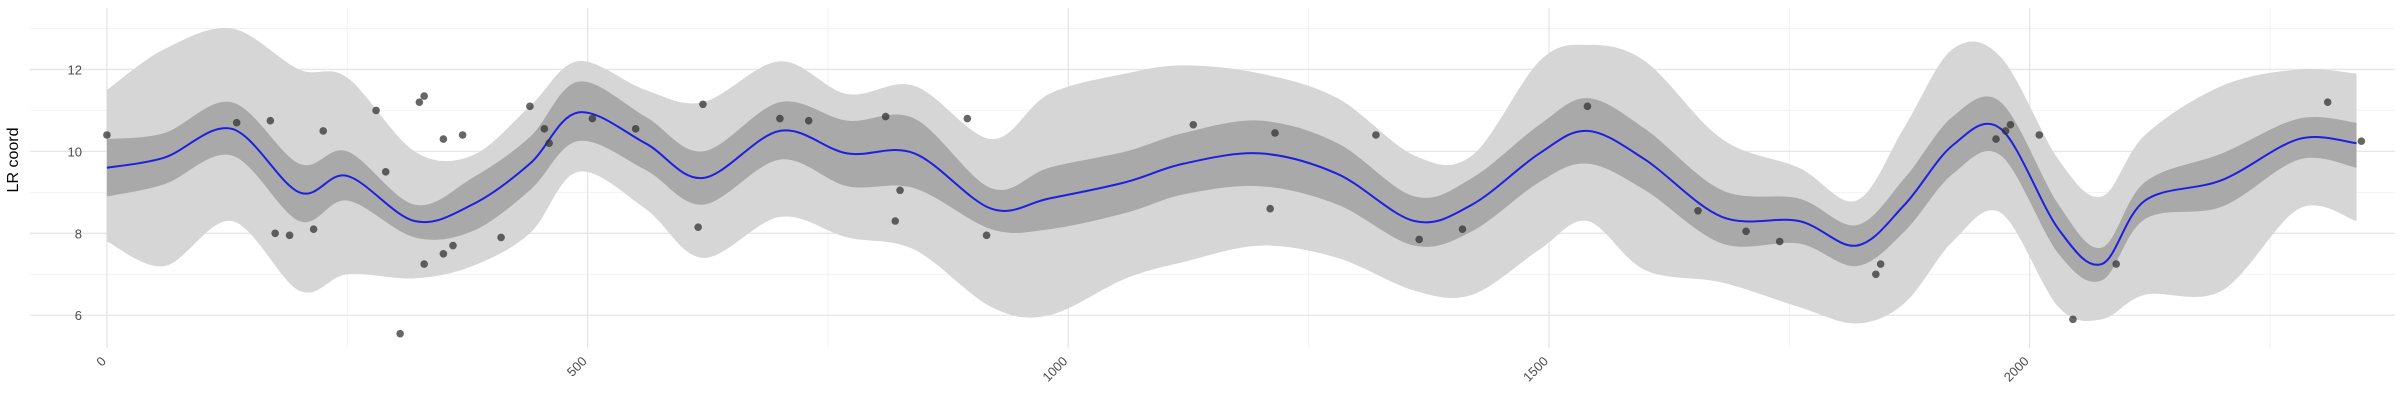  I want to click on x-tick-labels: 0 500 1000 1500 2000, so click(1062, 369).